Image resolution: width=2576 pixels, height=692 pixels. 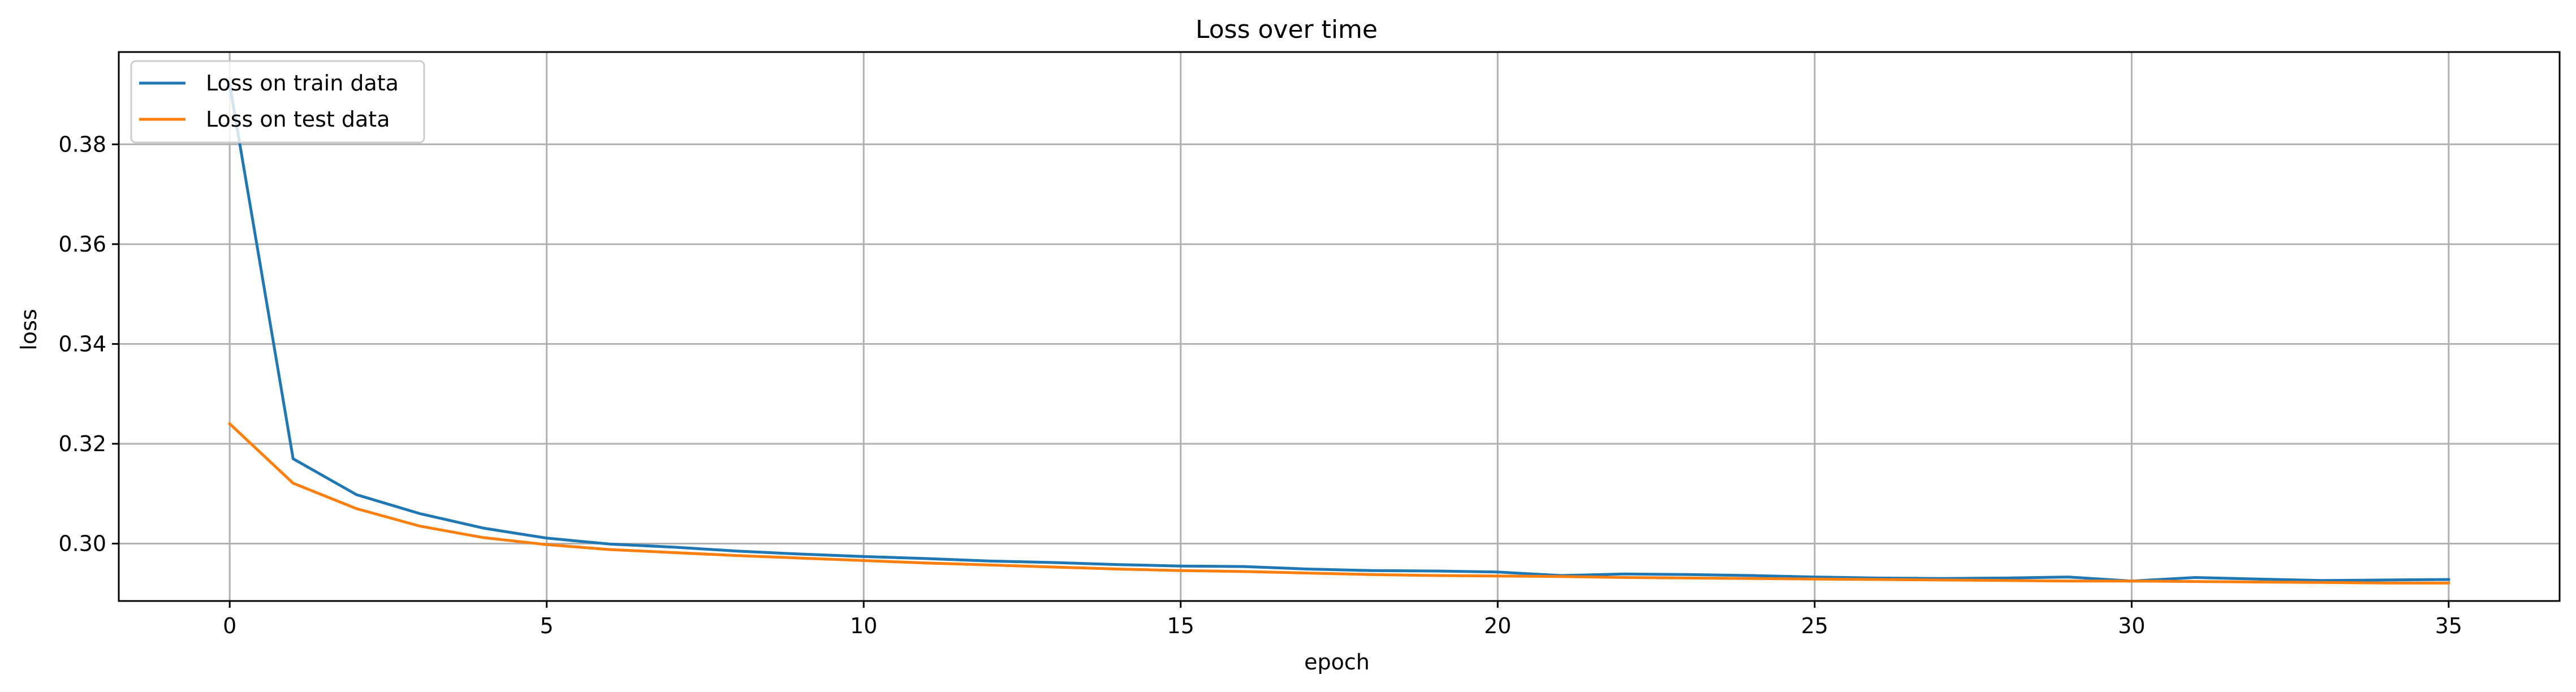 What do you see at coordinates (82, 343) in the screenshot?
I see `y-tick-label: 0.34` at bounding box center [82, 343].